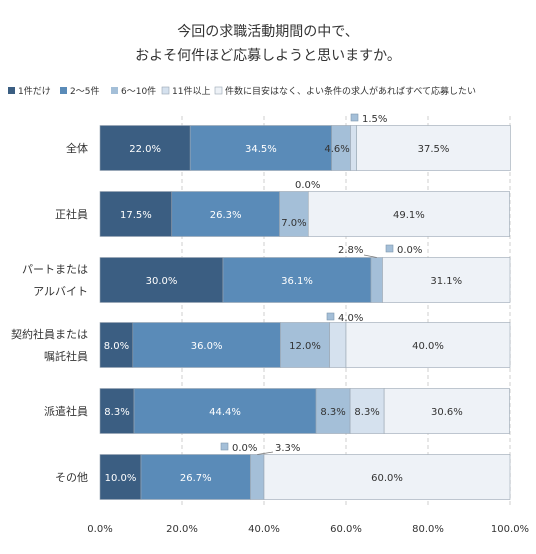 Image resolution: width=536 pixels, height=554 pixels. What do you see at coordinates (191, 91) in the screenshot?
I see `legend-label-3: 11件以上` at bounding box center [191, 91].